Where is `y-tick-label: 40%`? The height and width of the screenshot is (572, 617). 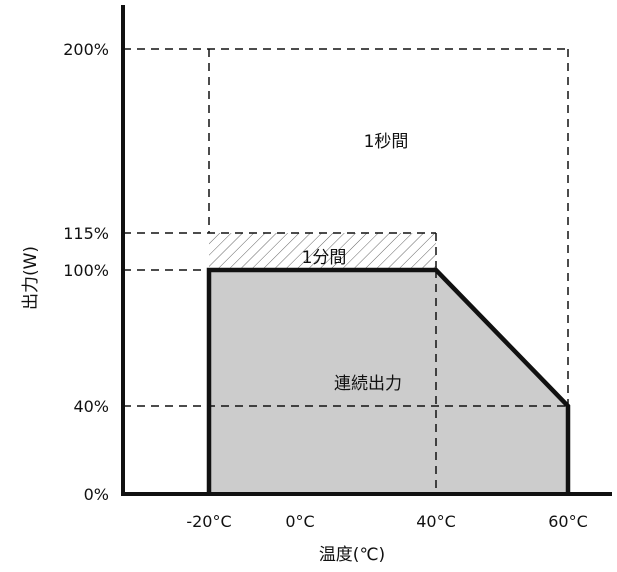
y-tick-label: 40% is located at coordinates (91, 406).